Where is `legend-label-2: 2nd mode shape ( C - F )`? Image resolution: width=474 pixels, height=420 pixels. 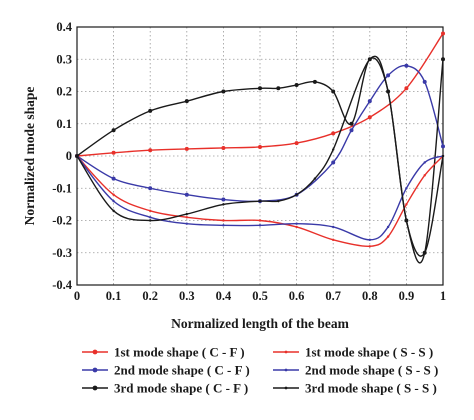
legend-label-2: 2nd mode shape ( C - F ) is located at coordinates (182, 370).